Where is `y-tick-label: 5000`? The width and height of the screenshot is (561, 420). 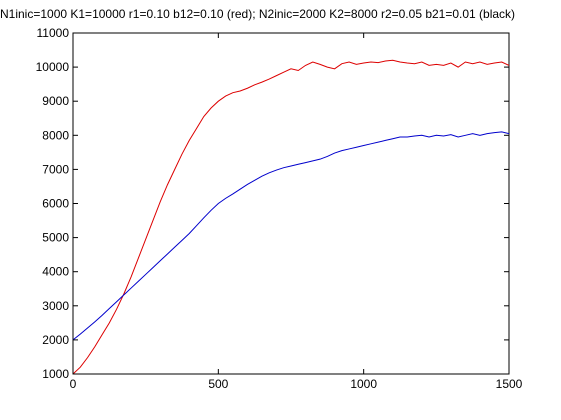
y-tick-label: 5000 is located at coordinates (55, 238).